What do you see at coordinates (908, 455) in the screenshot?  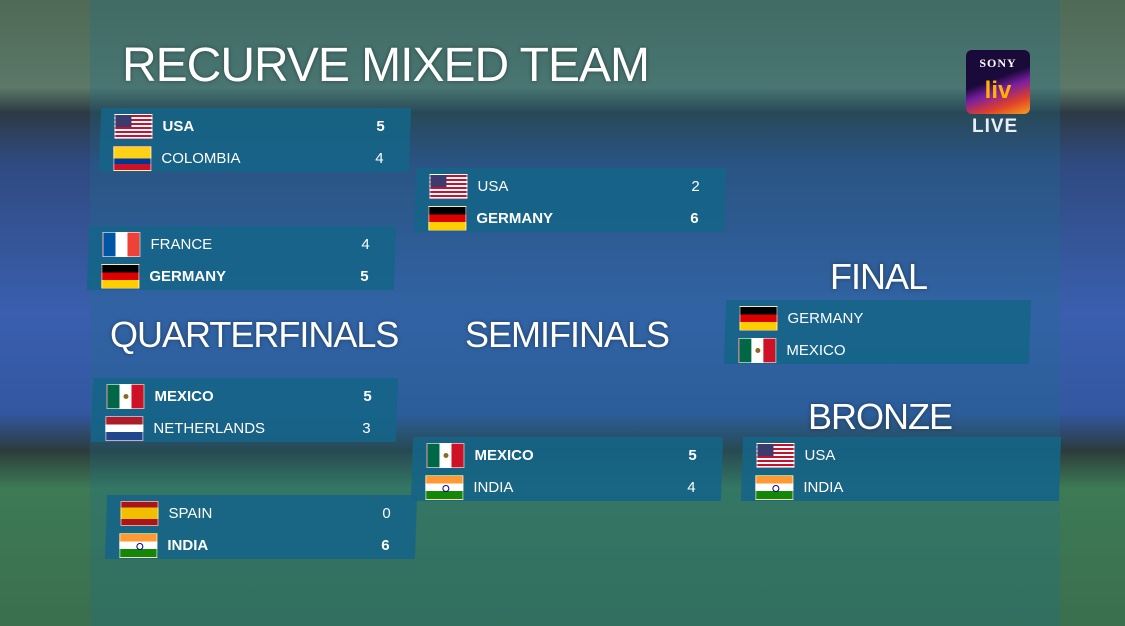 I see `team-row: USA` at bounding box center [908, 455].